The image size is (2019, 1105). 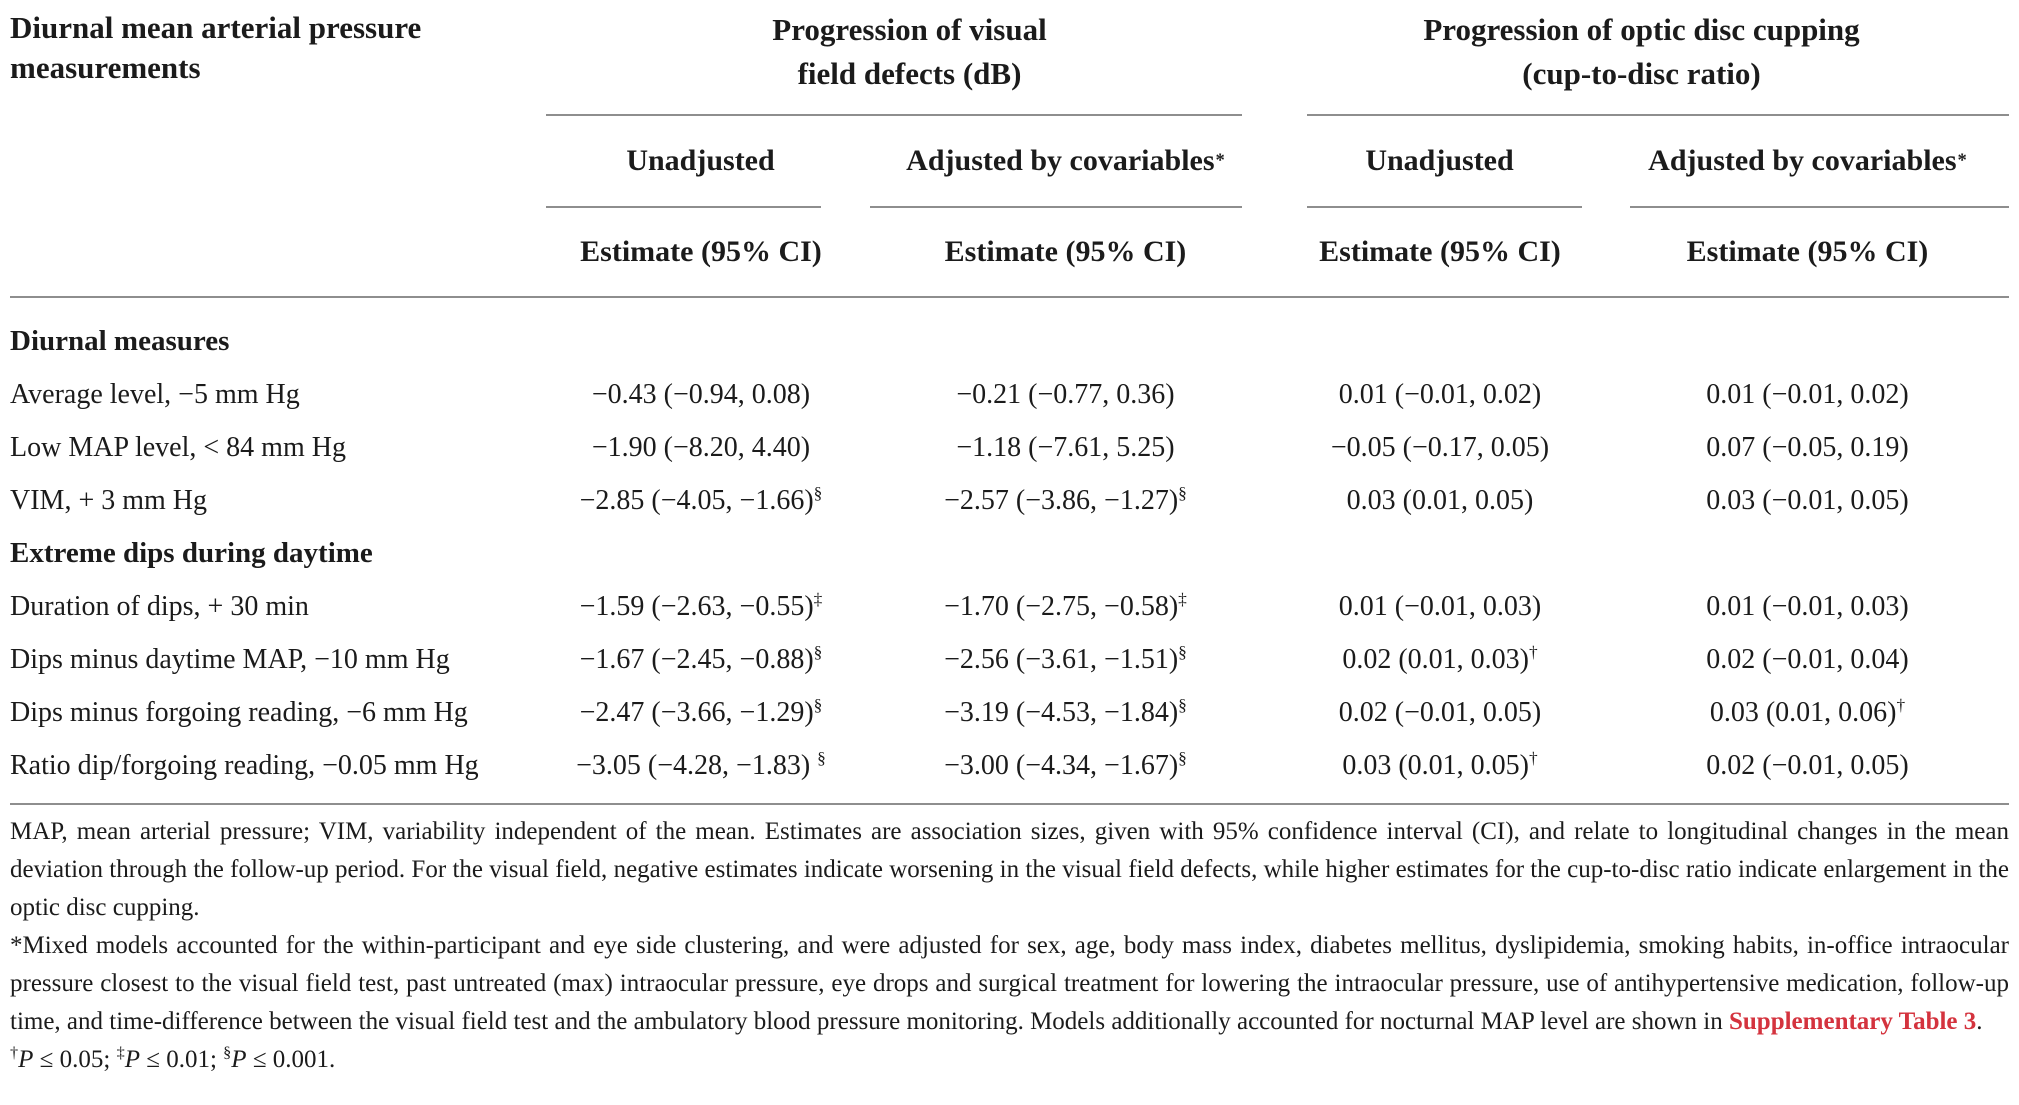 I want to click on section-label: Diurnal measures, so click(x=120, y=341).